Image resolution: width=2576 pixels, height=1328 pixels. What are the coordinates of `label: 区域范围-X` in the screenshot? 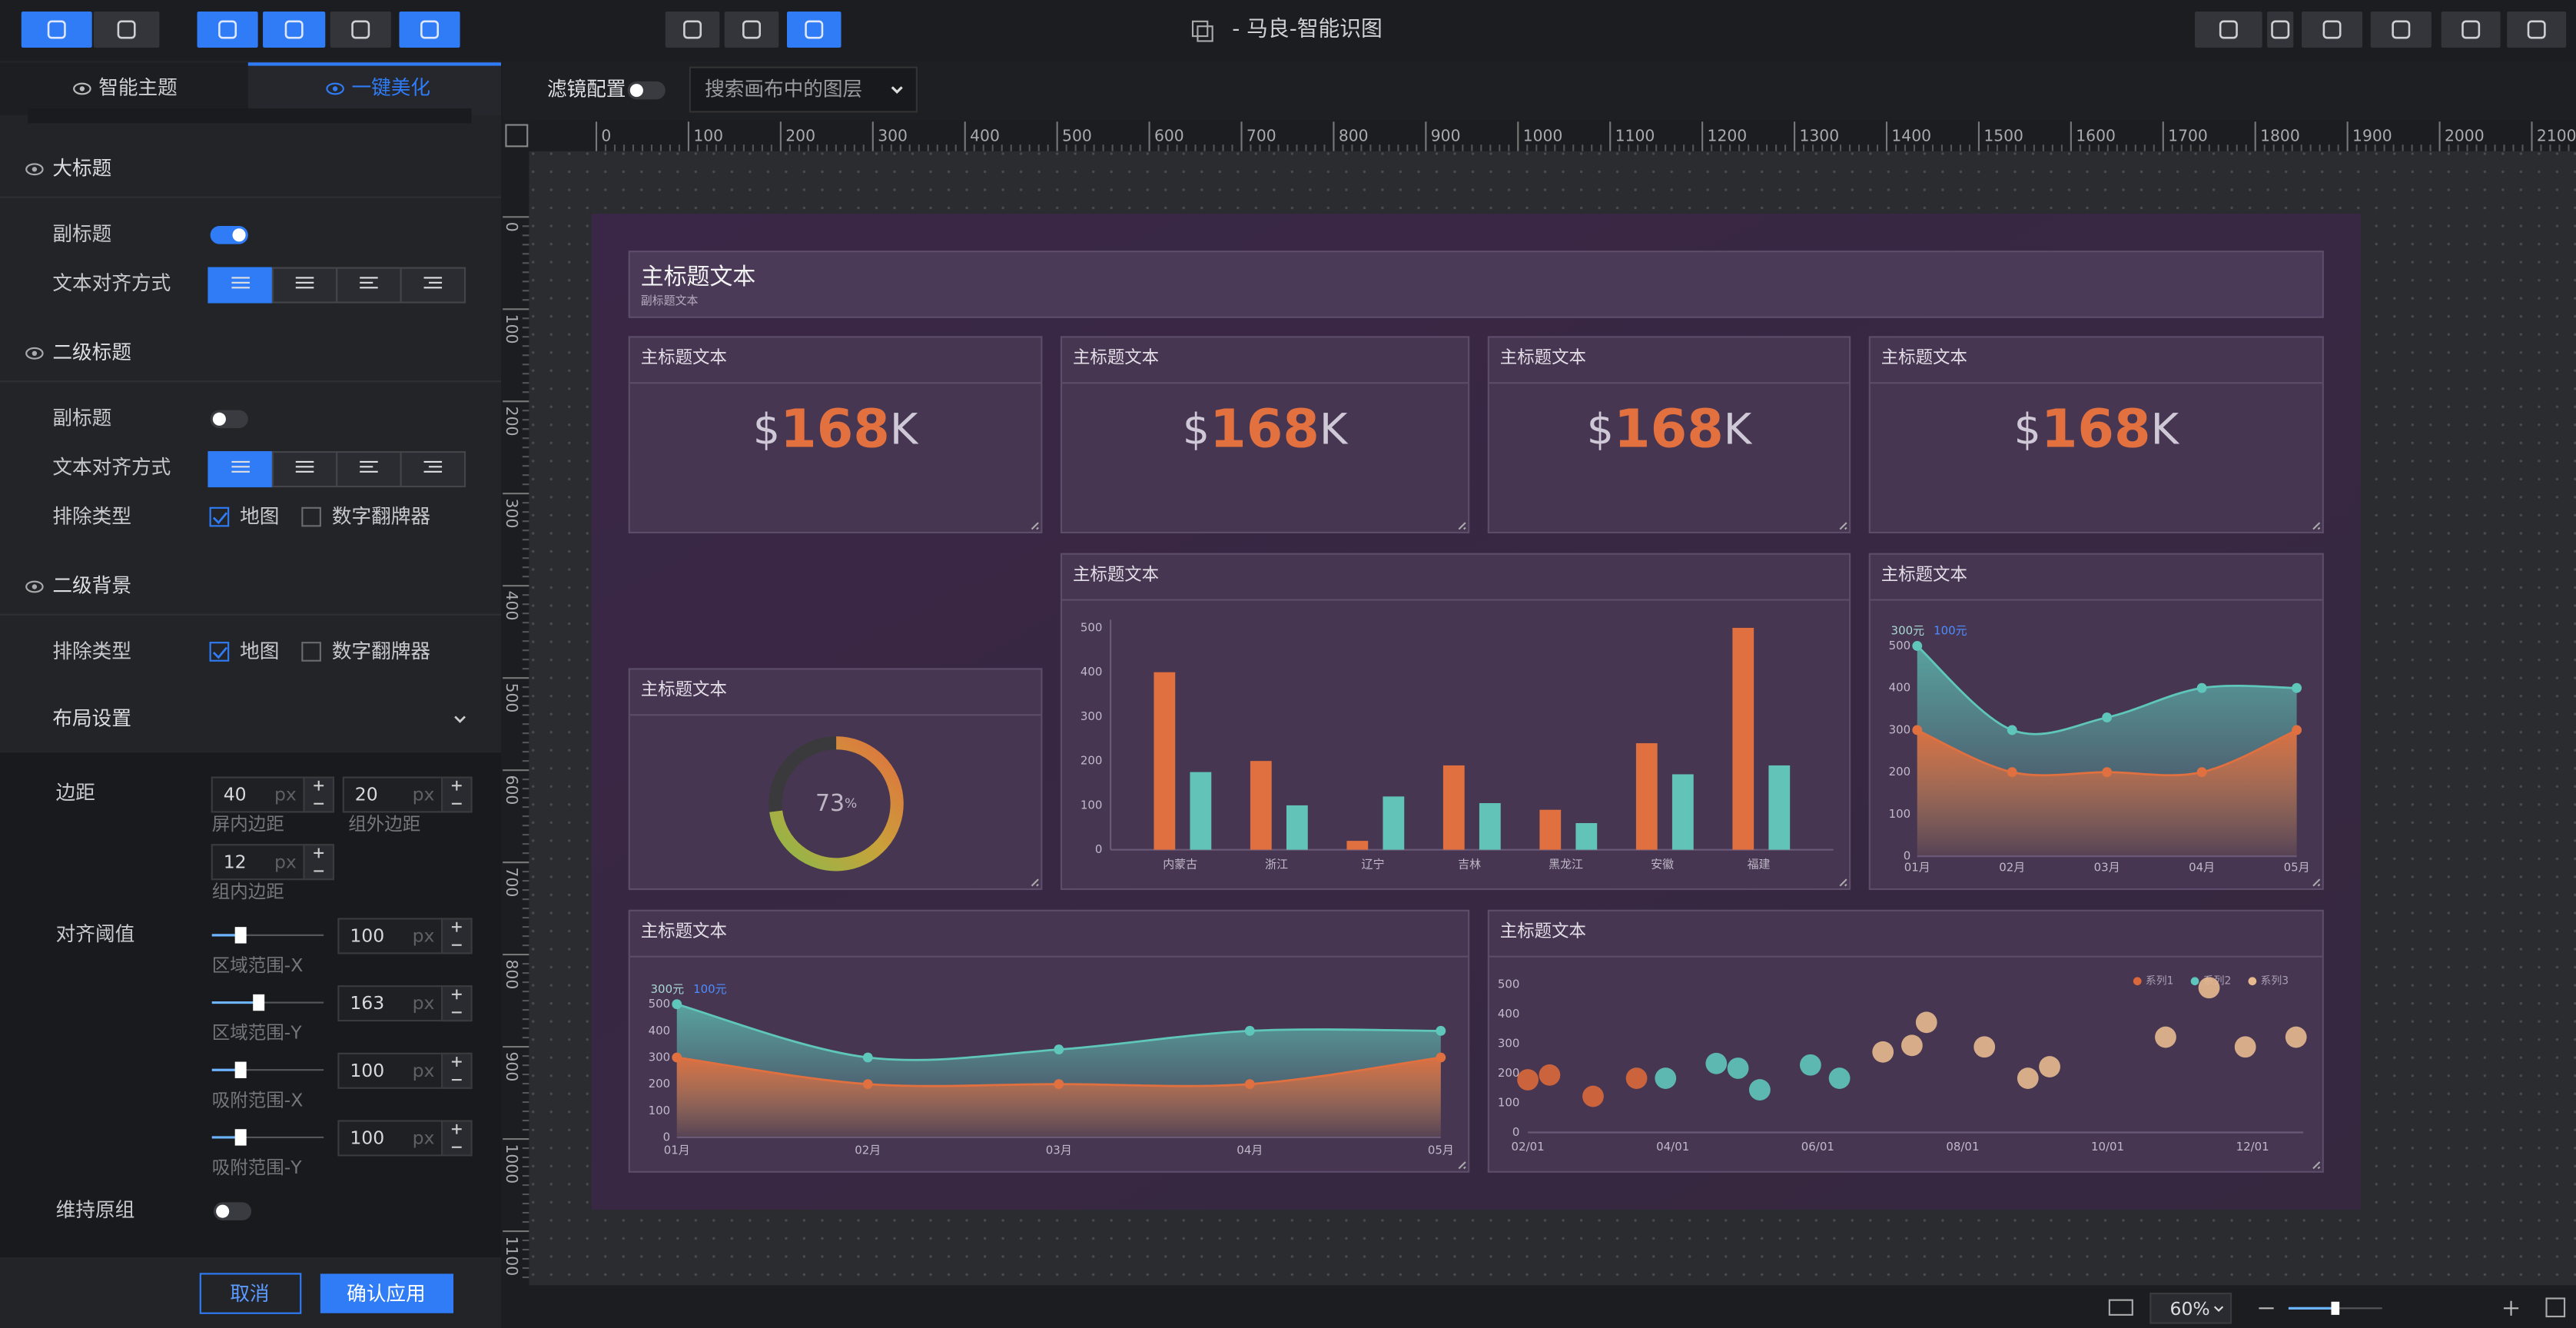 It's located at (258, 965).